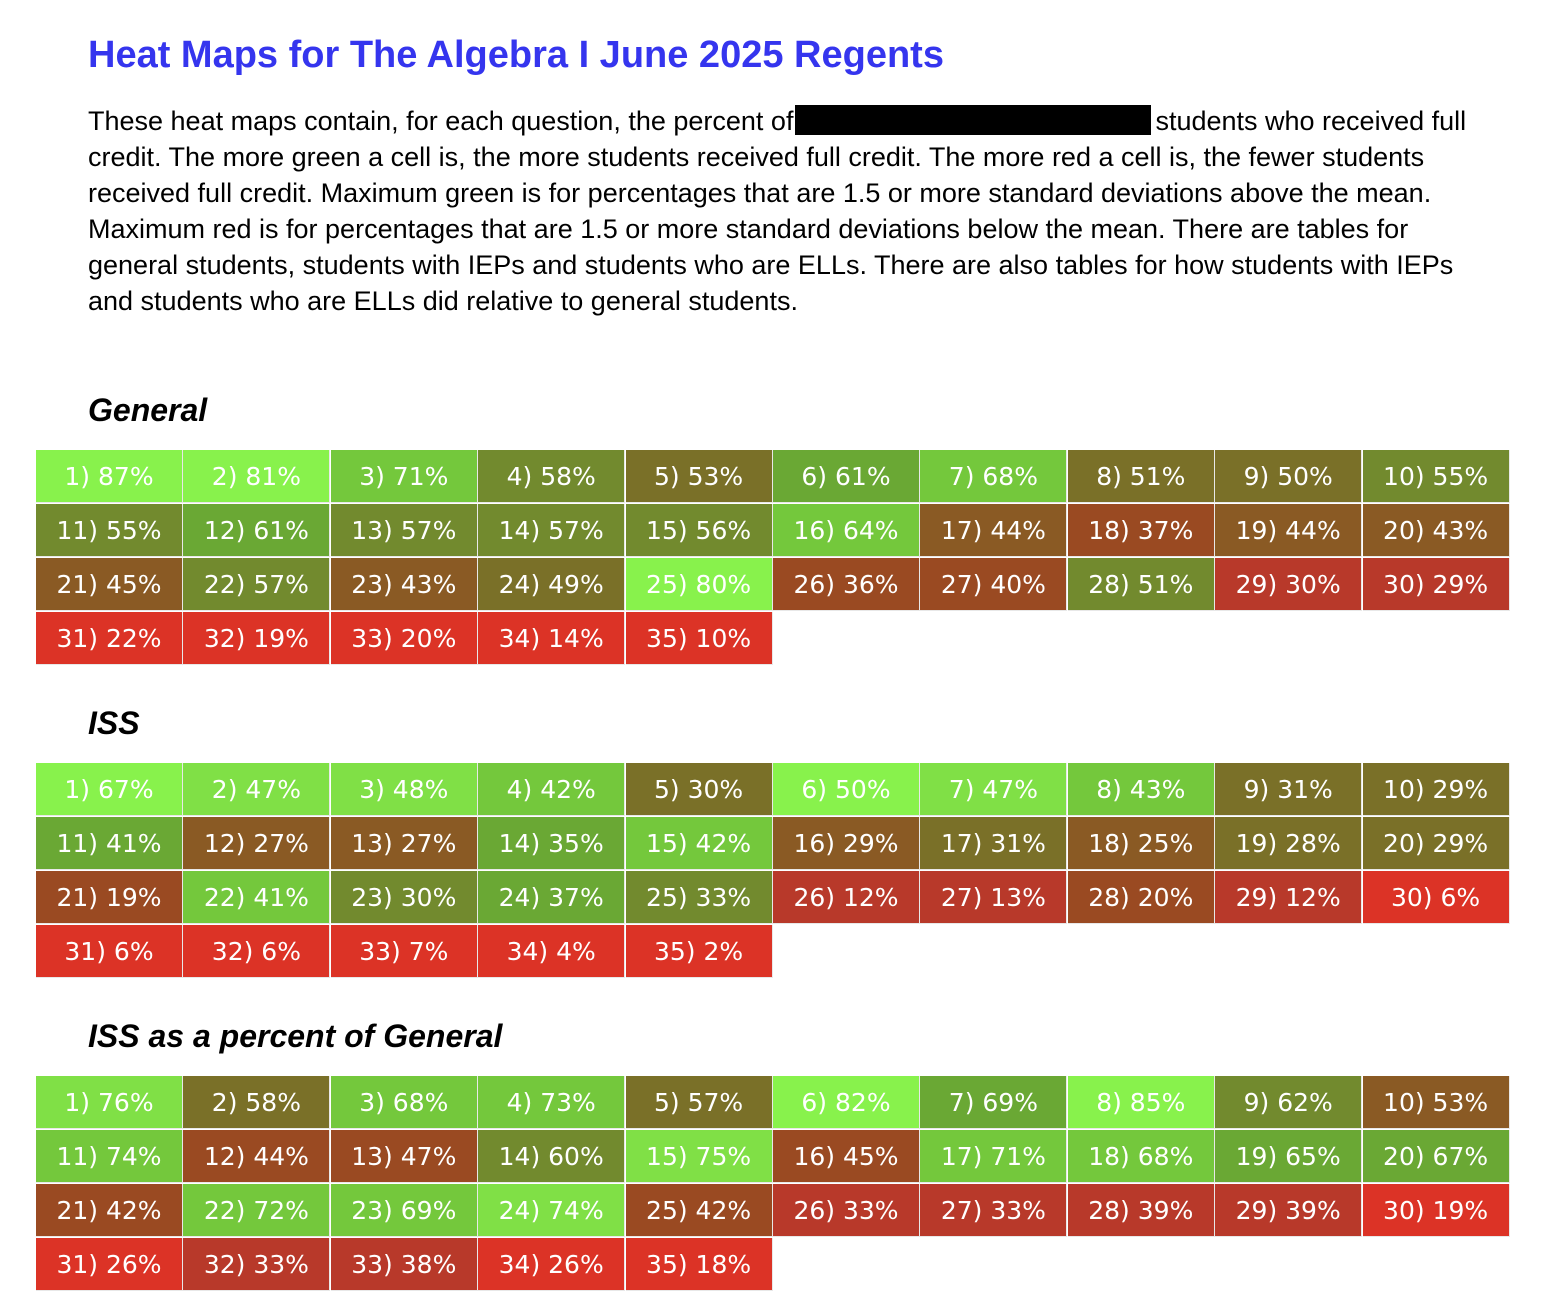  Describe the element at coordinates (846, 843) in the screenshot. I see `heat-map-cell: 16) 29%` at that location.